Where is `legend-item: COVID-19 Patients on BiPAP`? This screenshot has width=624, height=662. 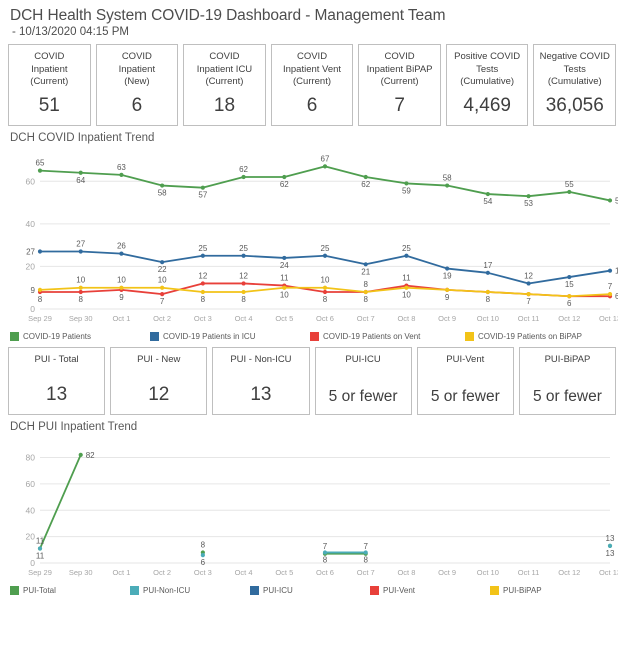 legend-item: COVID-19 Patients on BiPAP is located at coordinates (540, 336).